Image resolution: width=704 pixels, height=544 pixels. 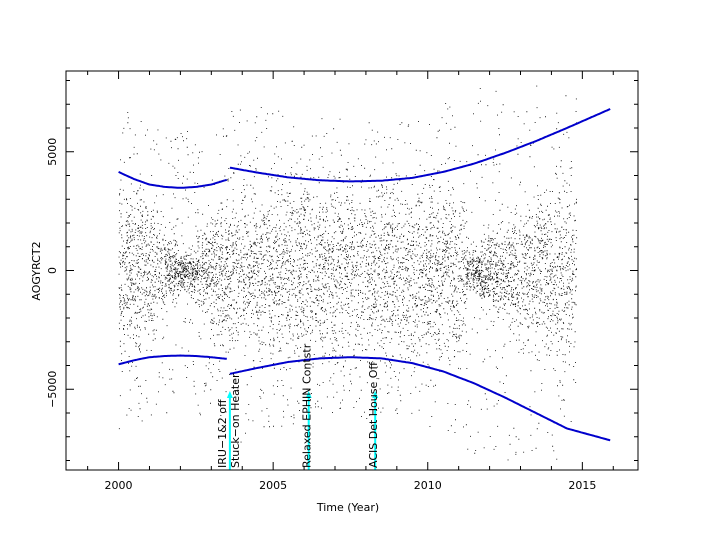 I want to click on y-tick-label-0: 0, so click(x=52, y=270).